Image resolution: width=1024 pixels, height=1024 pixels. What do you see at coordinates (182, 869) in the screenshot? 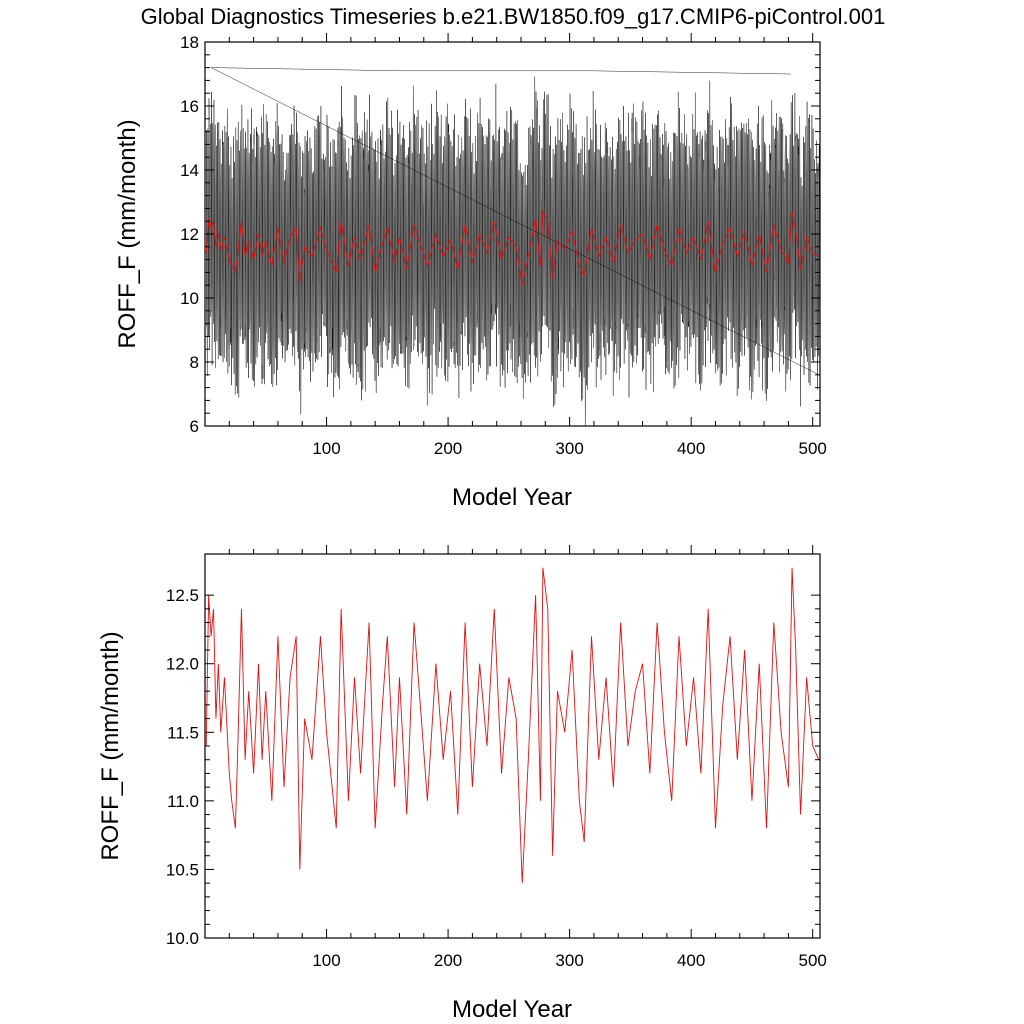
I see `bottom-y-tick-label: 10.5` at bounding box center [182, 869].